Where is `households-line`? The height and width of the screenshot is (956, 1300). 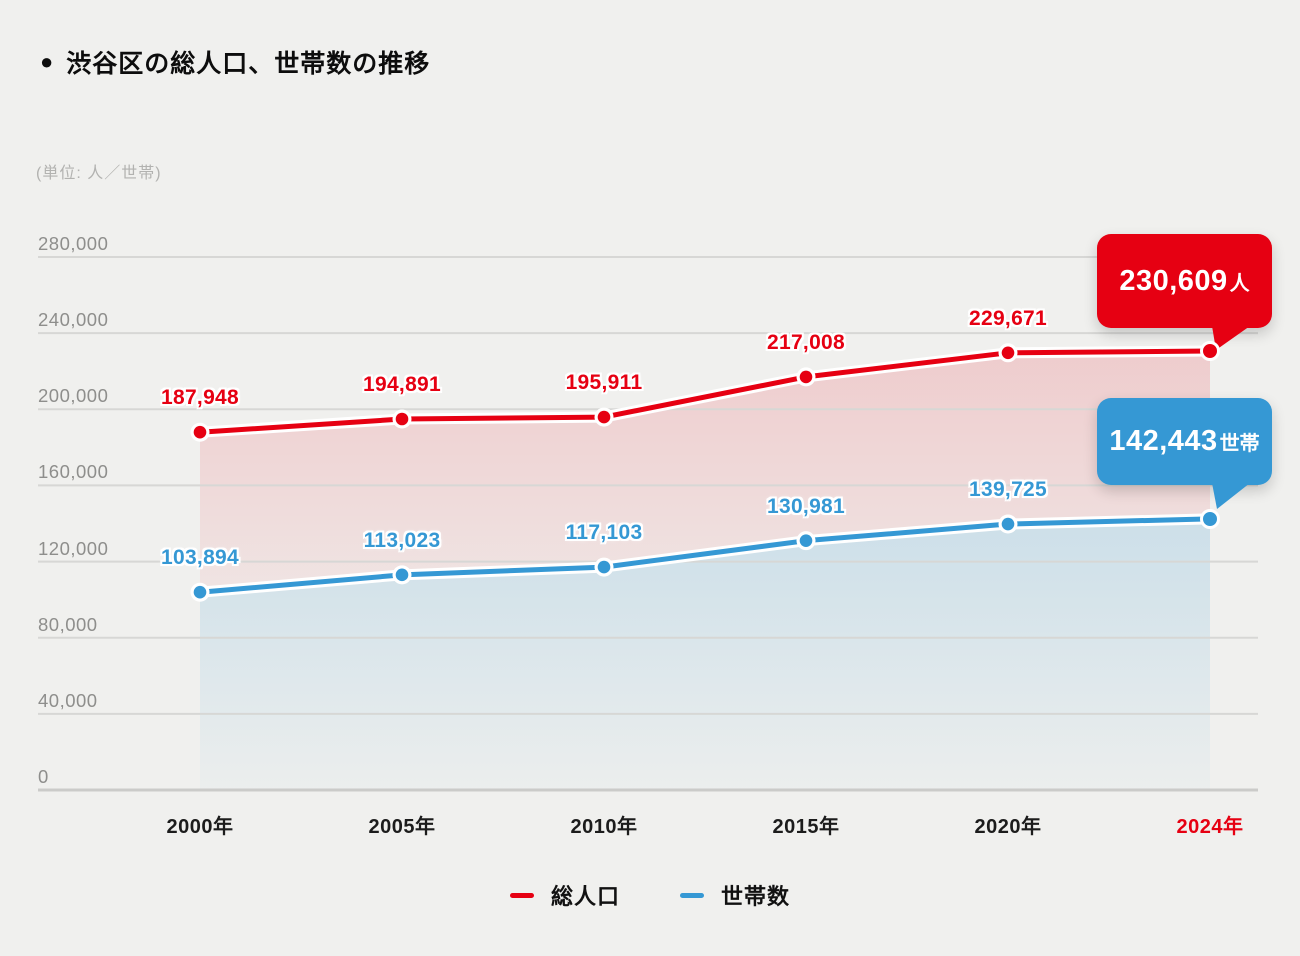
households-line is located at coordinates (705, 555).